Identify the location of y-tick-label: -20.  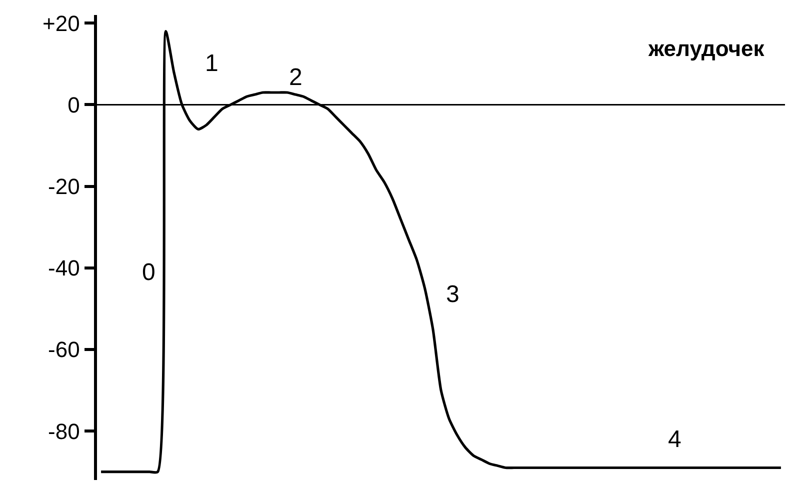
(64, 187).